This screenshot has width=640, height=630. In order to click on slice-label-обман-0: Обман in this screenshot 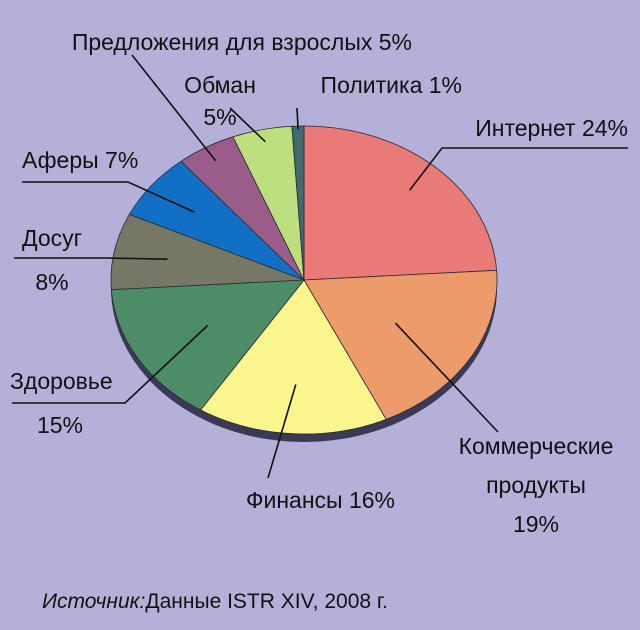, I will do `click(220, 85)`.